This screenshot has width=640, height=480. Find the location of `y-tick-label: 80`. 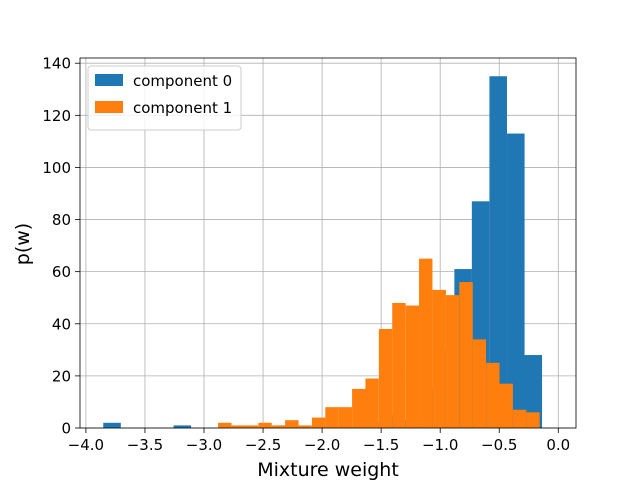

y-tick-label: 80 is located at coordinates (61, 220).